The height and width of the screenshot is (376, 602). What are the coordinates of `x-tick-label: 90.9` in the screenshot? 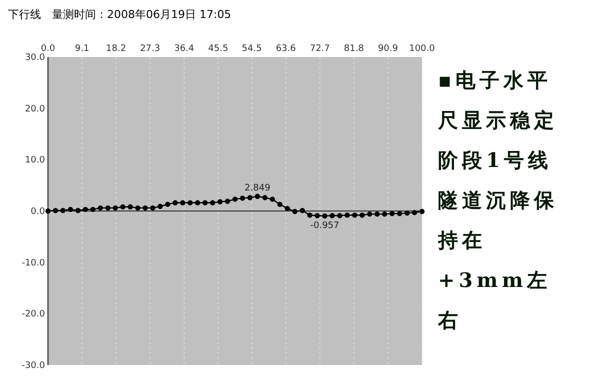 It's located at (388, 49).